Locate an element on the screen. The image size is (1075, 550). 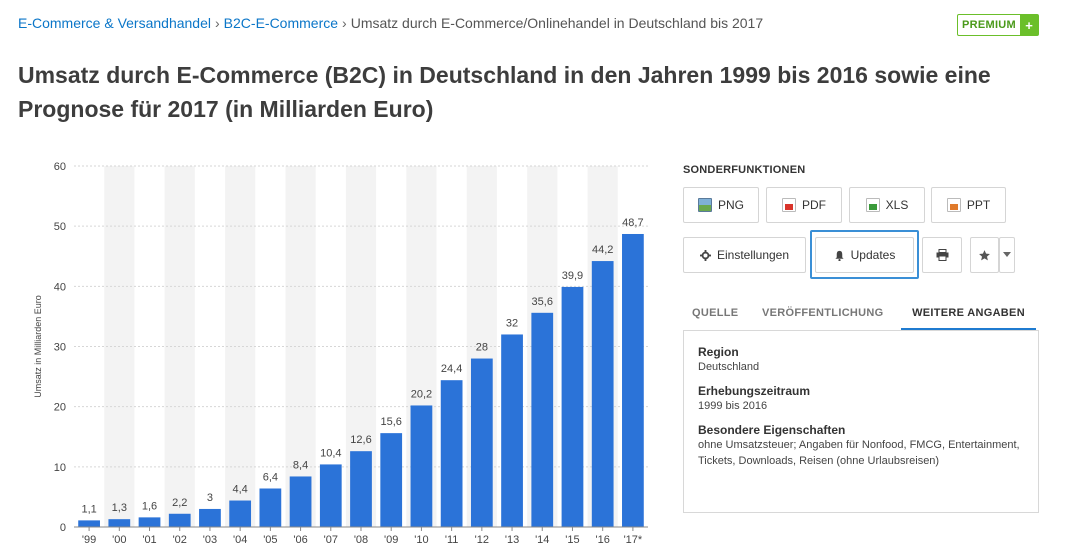
x-tick-label: '13 is located at coordinates (512, 540).